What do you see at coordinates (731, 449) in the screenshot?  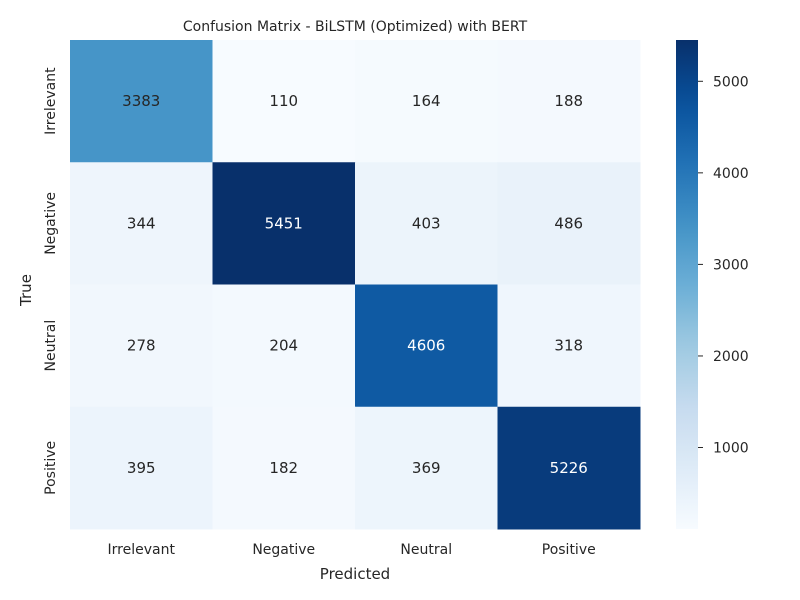 I see `colorbar-tick-label: 1000` at bounding box center [731, 449].